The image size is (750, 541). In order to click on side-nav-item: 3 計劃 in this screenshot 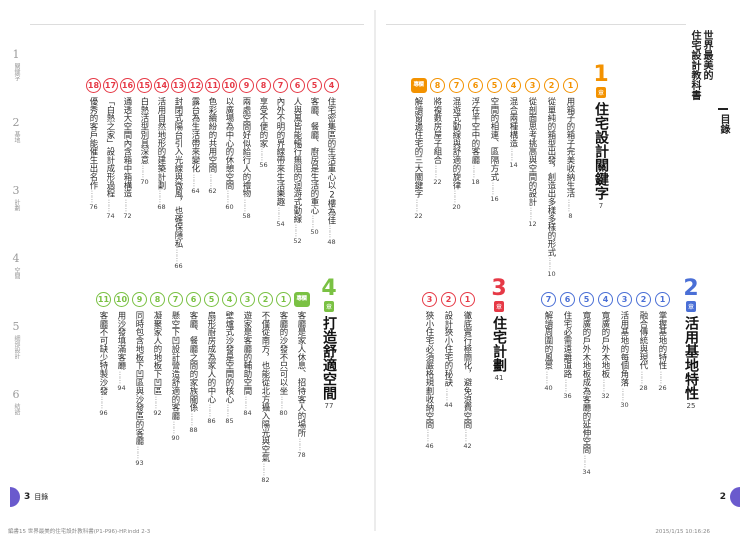, I will do `click(16, 218)`.